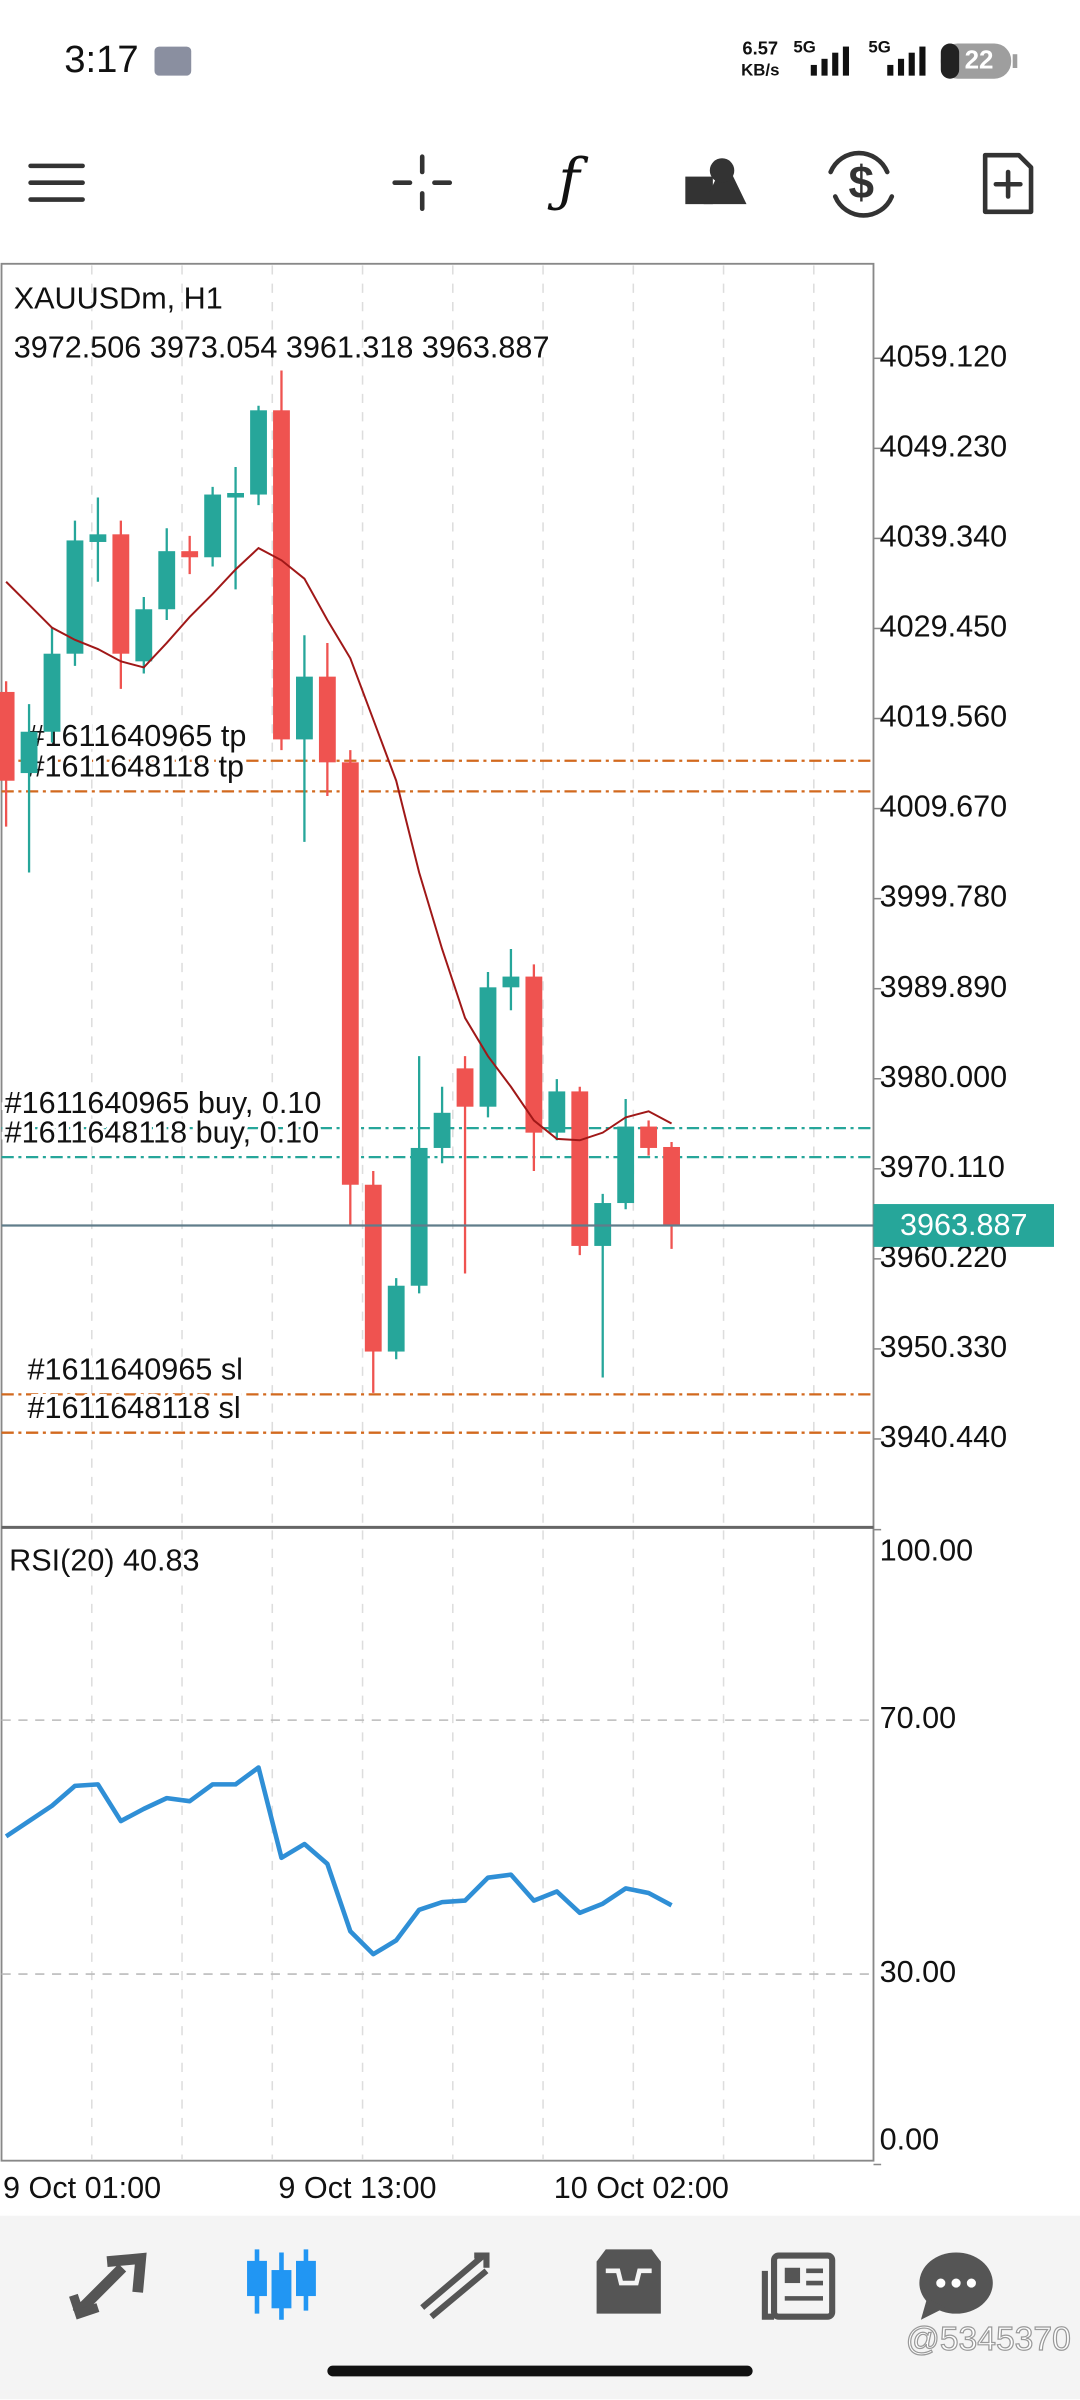  What do you see at coordinates (760, 69) in the screenshot?
I see `net-speed-unit: KB/s` at bounding box center [760, 69].